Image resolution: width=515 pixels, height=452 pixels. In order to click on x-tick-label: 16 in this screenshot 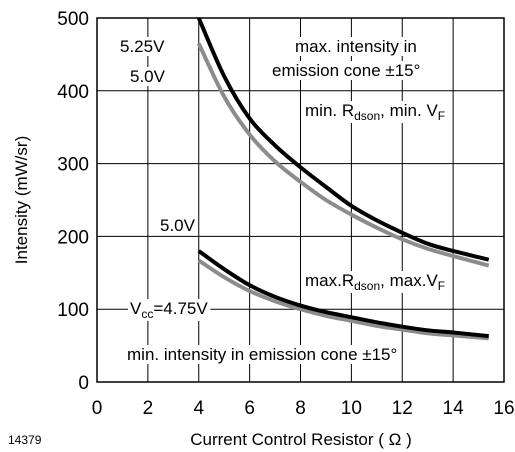, I will do `click(503, 408)`.